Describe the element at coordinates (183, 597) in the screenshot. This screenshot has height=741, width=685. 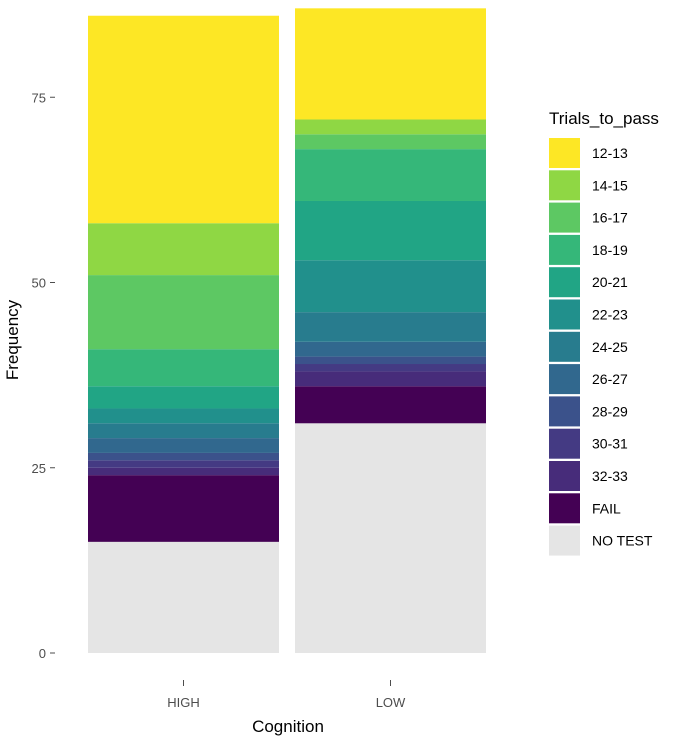
I see `bar-segment-high-no-test` at that location.